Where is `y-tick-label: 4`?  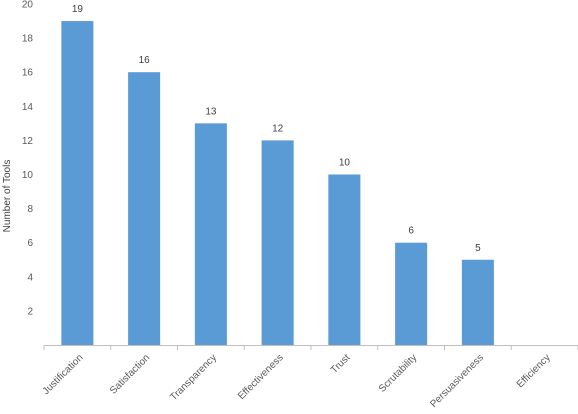 y-tick-label: 4 is located at coordinates (30, 277).